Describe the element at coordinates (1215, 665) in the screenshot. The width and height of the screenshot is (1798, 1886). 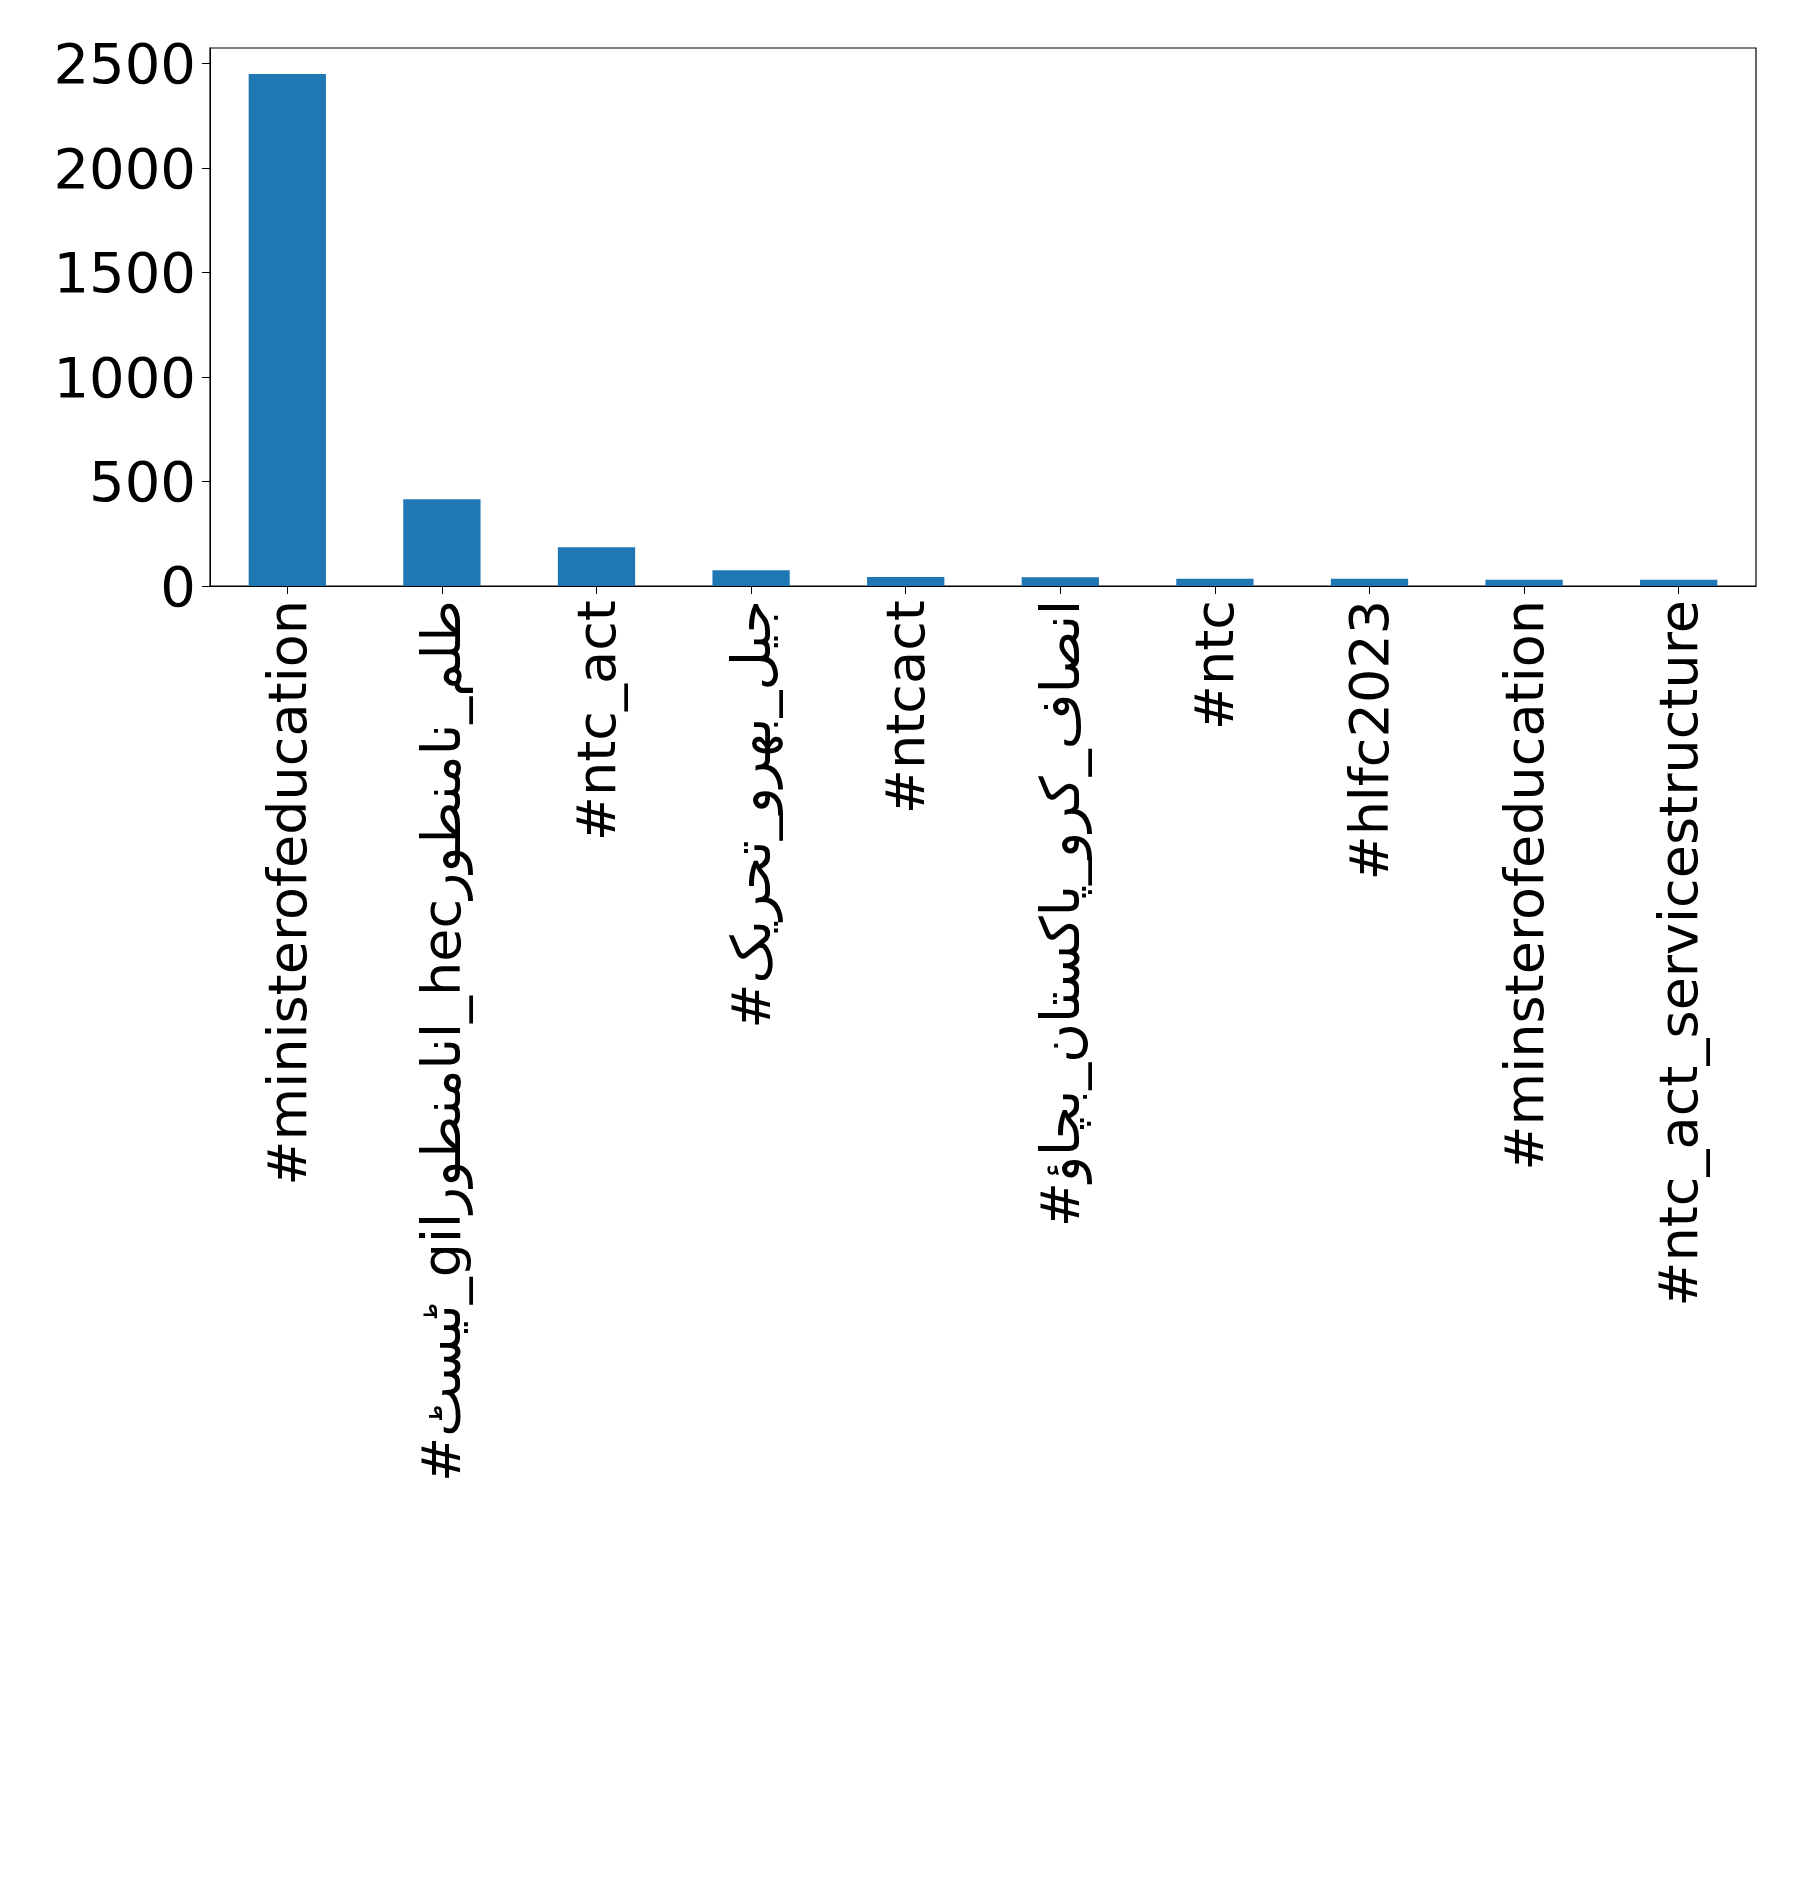
I see `x-tick-label: #ntc` at that location.